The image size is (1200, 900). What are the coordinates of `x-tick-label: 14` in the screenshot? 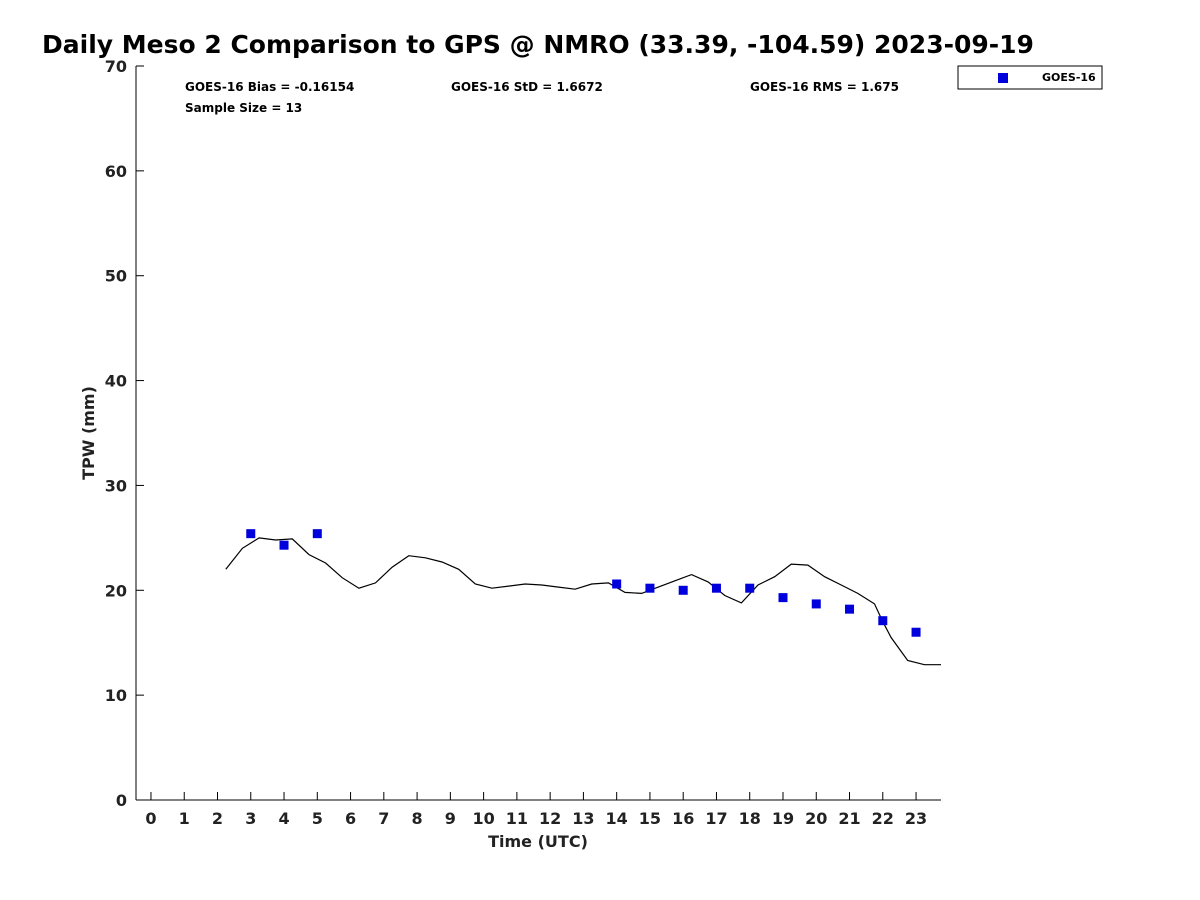 It's located at (617, 818).